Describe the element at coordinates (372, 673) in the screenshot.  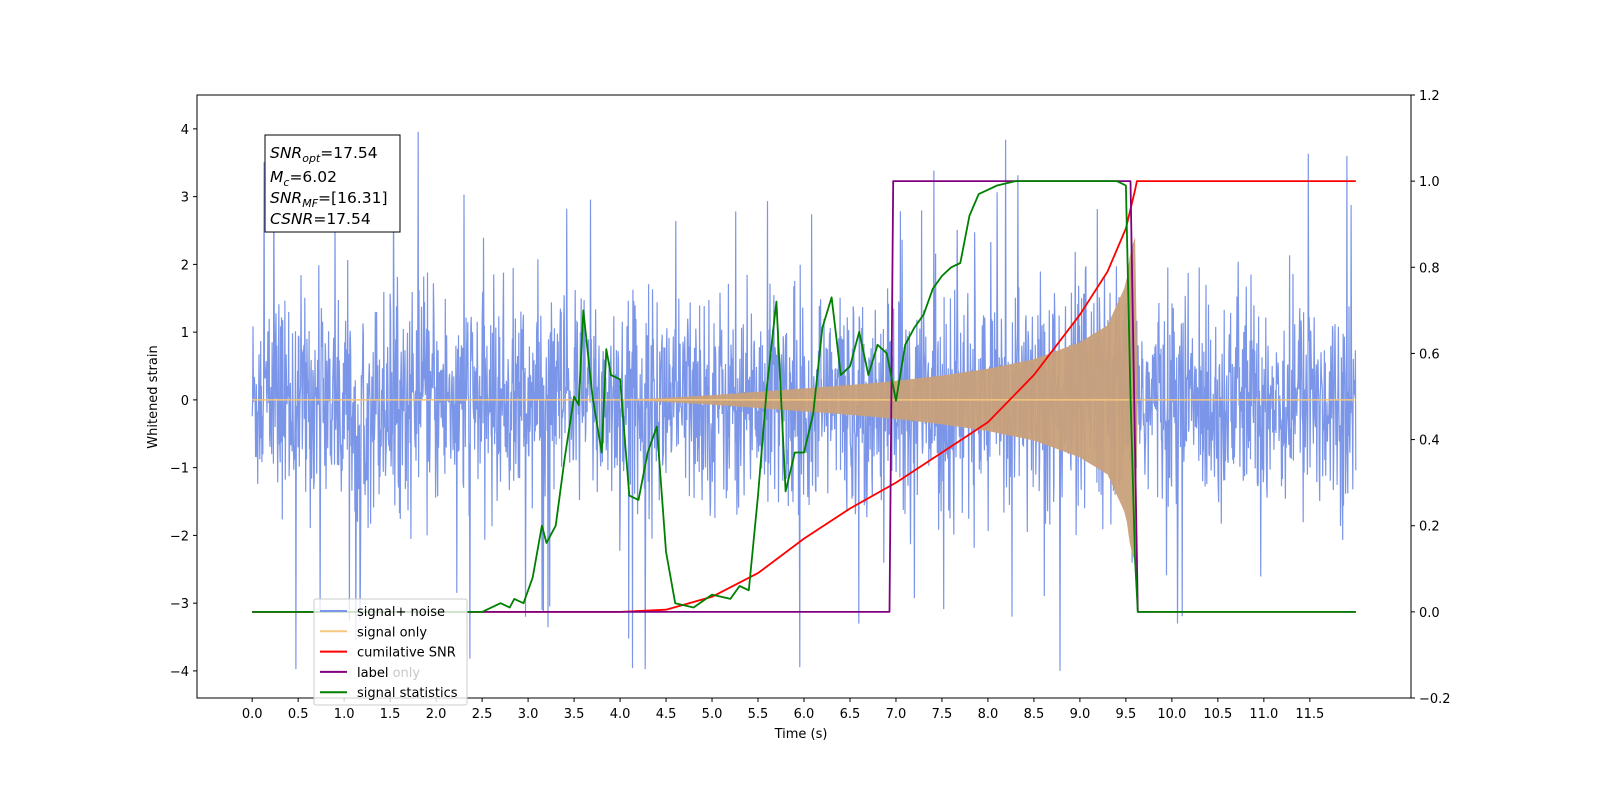
I see `legend-label: label` at that location.